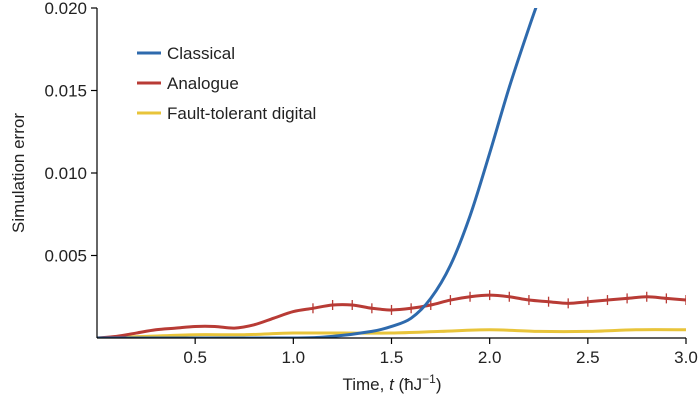 The width and height of the screenshot is (699, 405). I want to click on x-ticks: 0.5 1.0 1.5 2.0 2.5 3.0, so click(440, 352).